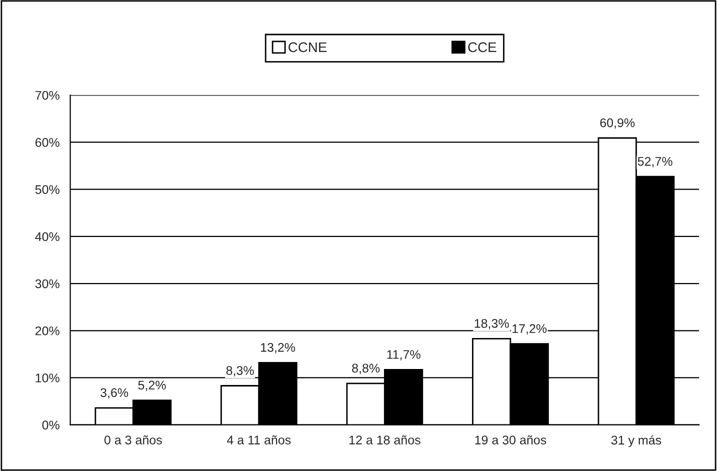 This screenshot has width=717, height=471. Describe the element at coordinates (366, 369) in the screenshot. I see `data-label: 8,8%` at that location.